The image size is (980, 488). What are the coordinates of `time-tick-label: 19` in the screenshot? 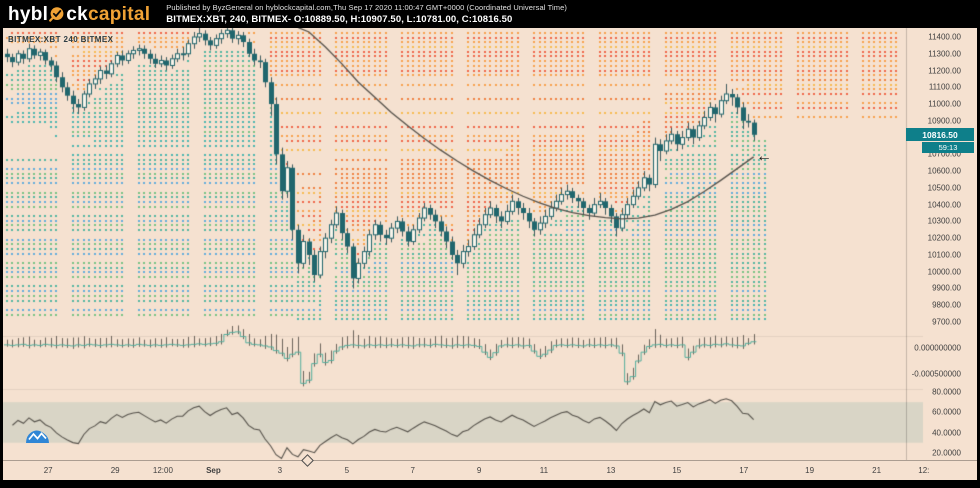 It's located at (810, 470).